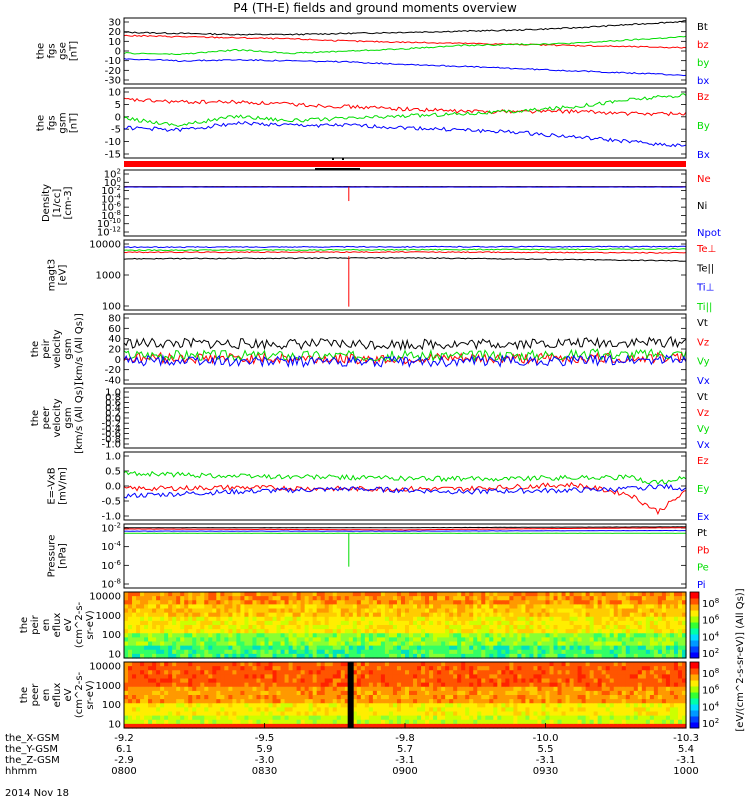  I want to click on colorbar-tick-label: 108, so click(710, 603).